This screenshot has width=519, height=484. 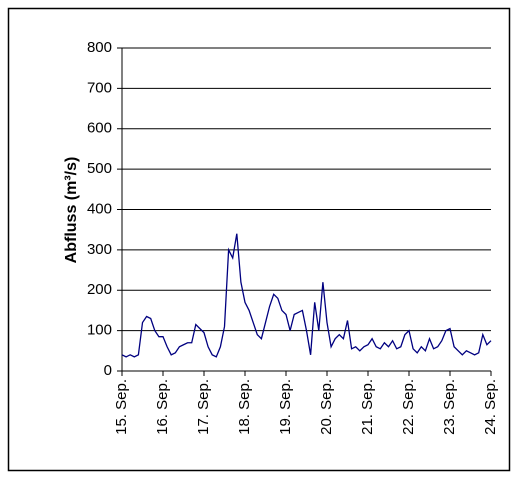 What do you see at coordinates (99, 47) in the screenshot?
I see `y-tick-label: 800` at bounding box center [99, 47].